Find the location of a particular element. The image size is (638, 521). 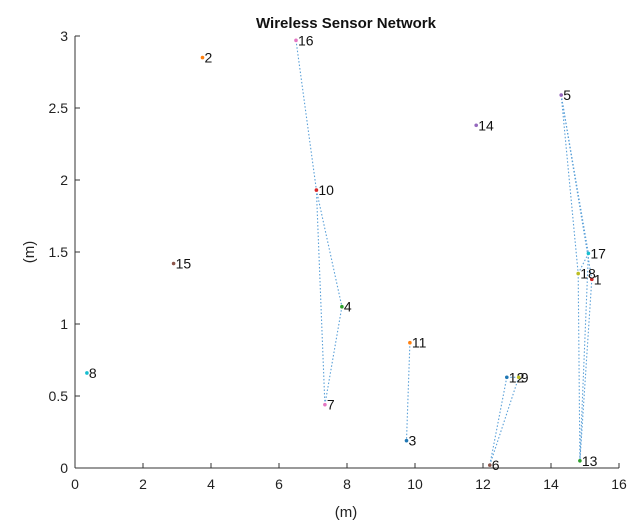

sensor-node-label: 10 is located at coordinates (326, 190).